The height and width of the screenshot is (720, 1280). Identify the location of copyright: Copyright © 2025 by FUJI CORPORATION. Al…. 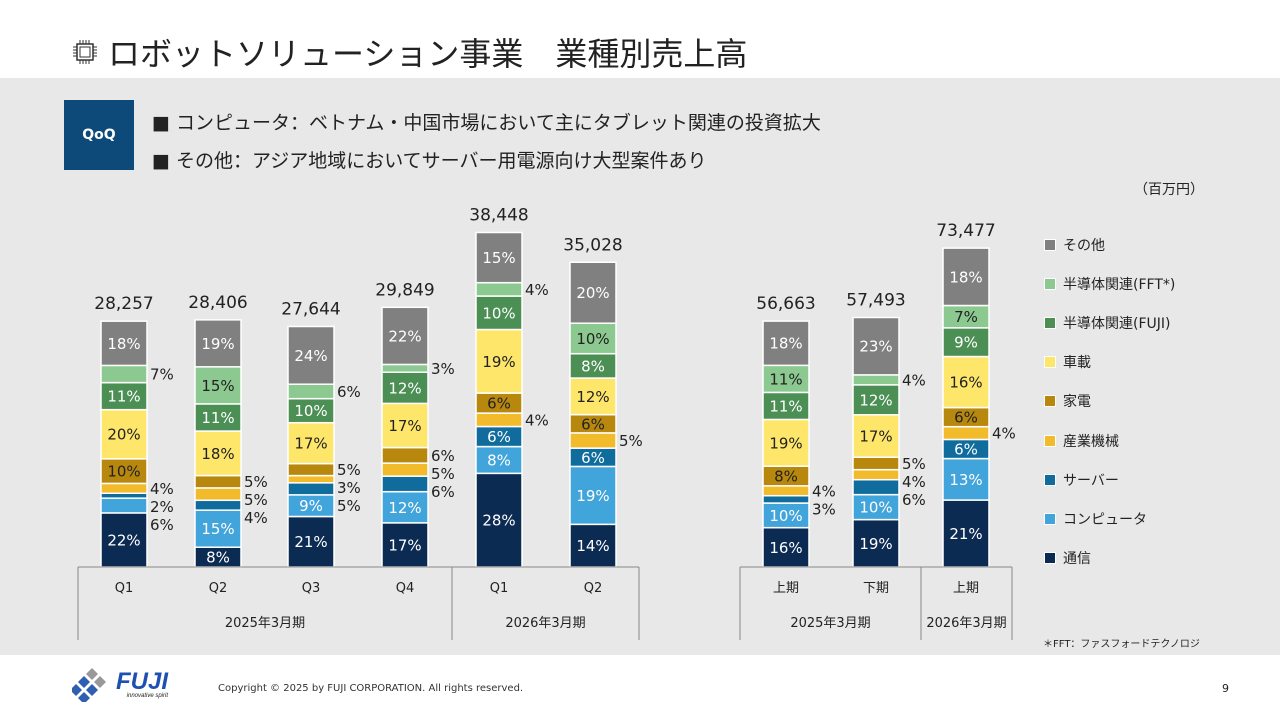
(371, 688).